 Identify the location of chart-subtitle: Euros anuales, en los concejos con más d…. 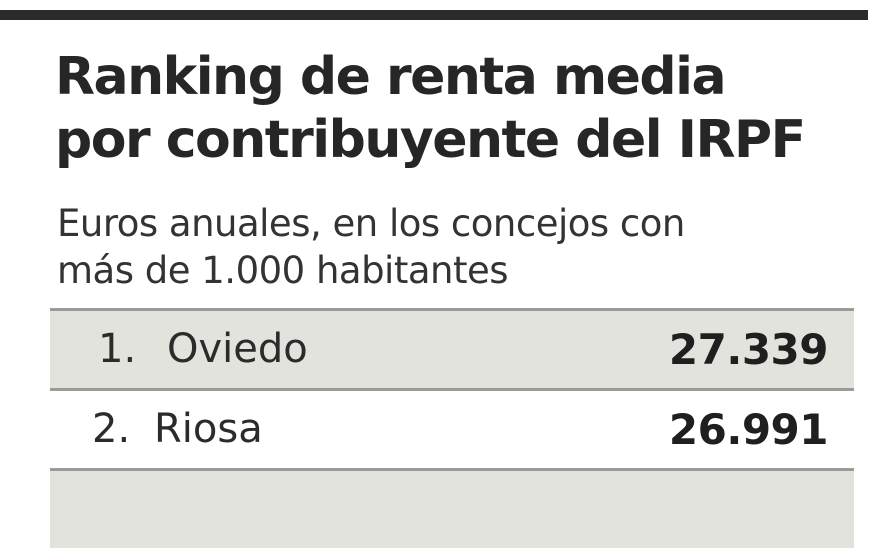
(371, 247).